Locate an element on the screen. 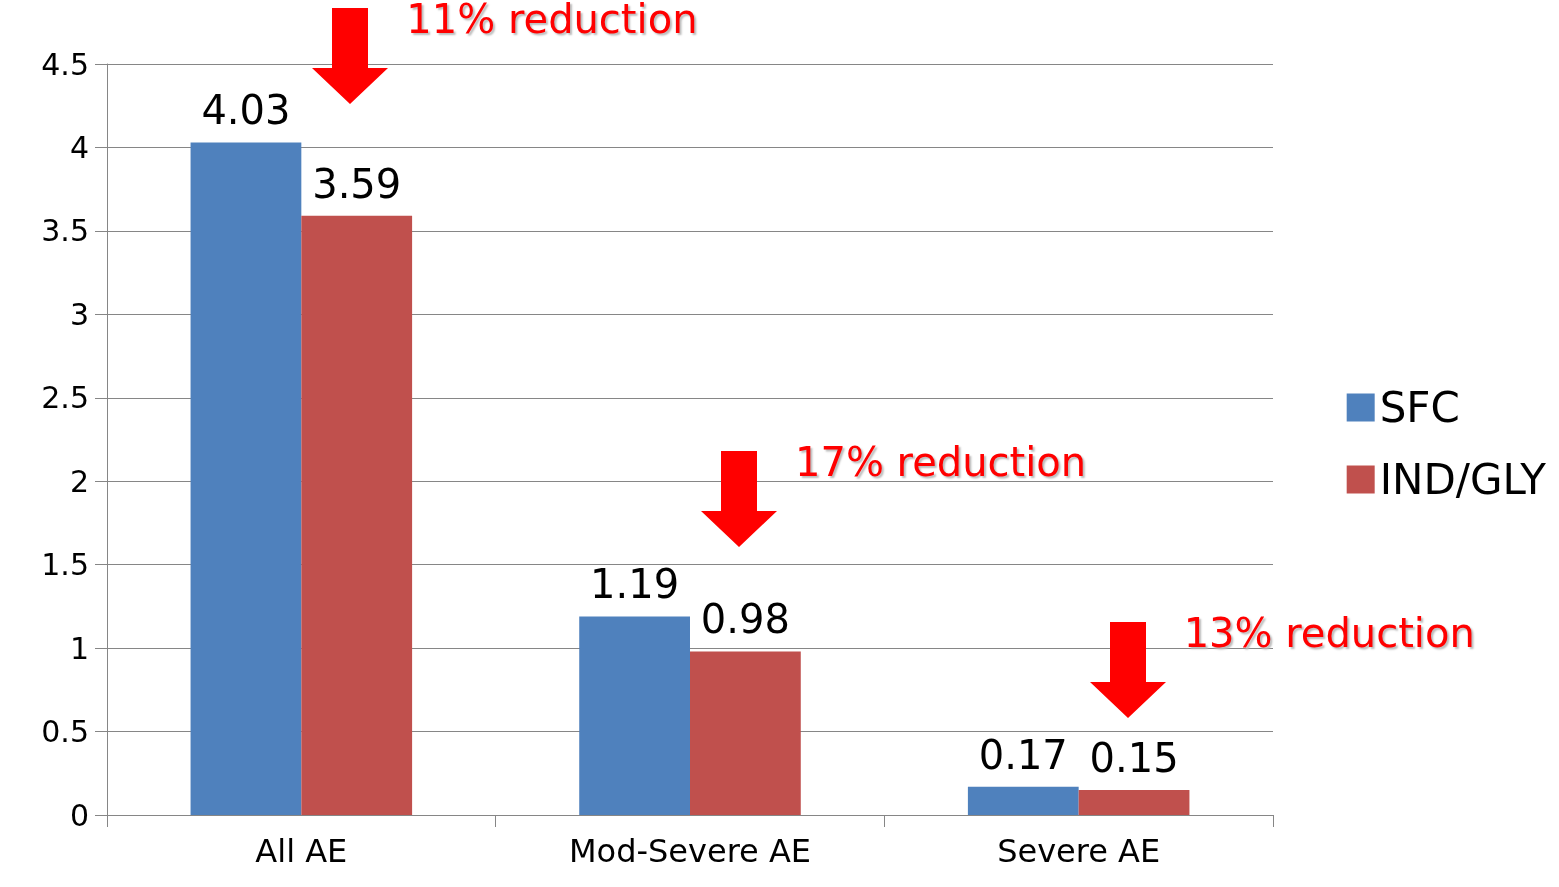 The height and width of the screenshot is (887, 1559). annotation: 17% reduction is located at coordinates (941, 462).